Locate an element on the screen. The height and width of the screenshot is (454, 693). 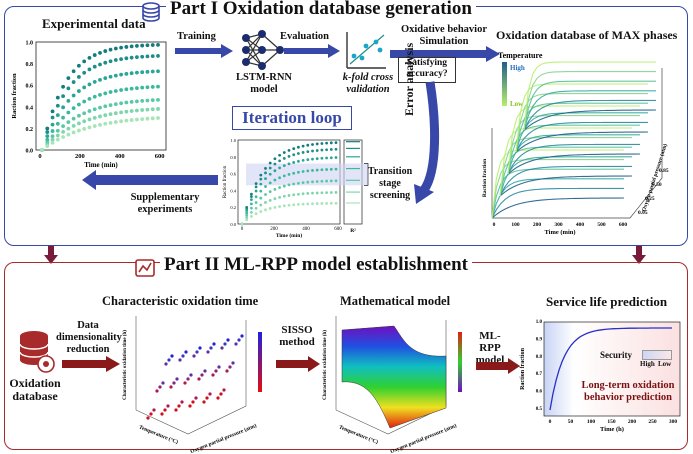
supplementary-arrow is located at coordinates (150, 180).